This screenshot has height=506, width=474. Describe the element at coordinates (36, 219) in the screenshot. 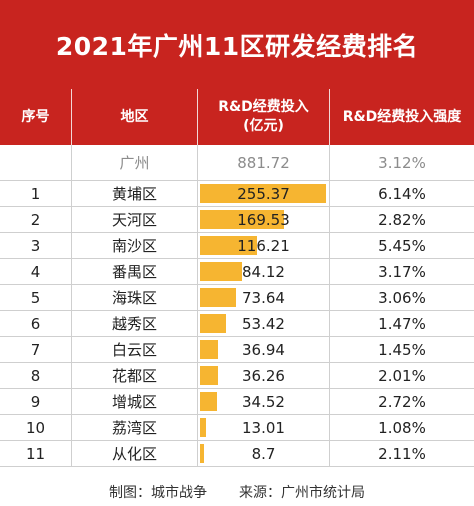

I see `rank-cell: 2` at that location.